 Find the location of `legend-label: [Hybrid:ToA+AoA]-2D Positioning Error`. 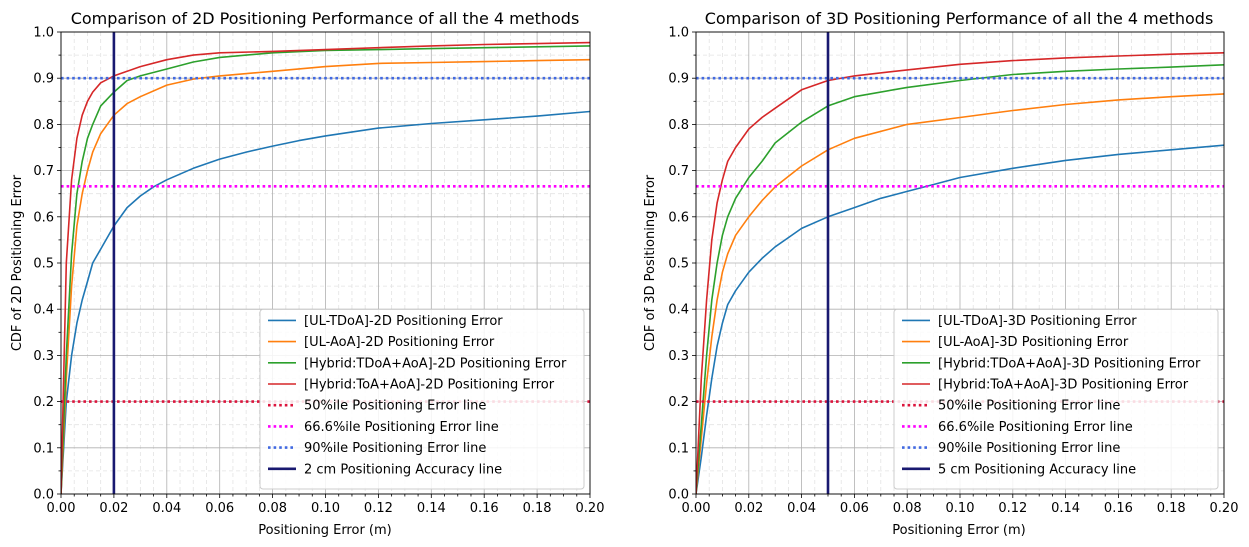

legend-label: [Hybrid:ToA+AoA]-2D Positioning Error is located at coordinates (429, 385).